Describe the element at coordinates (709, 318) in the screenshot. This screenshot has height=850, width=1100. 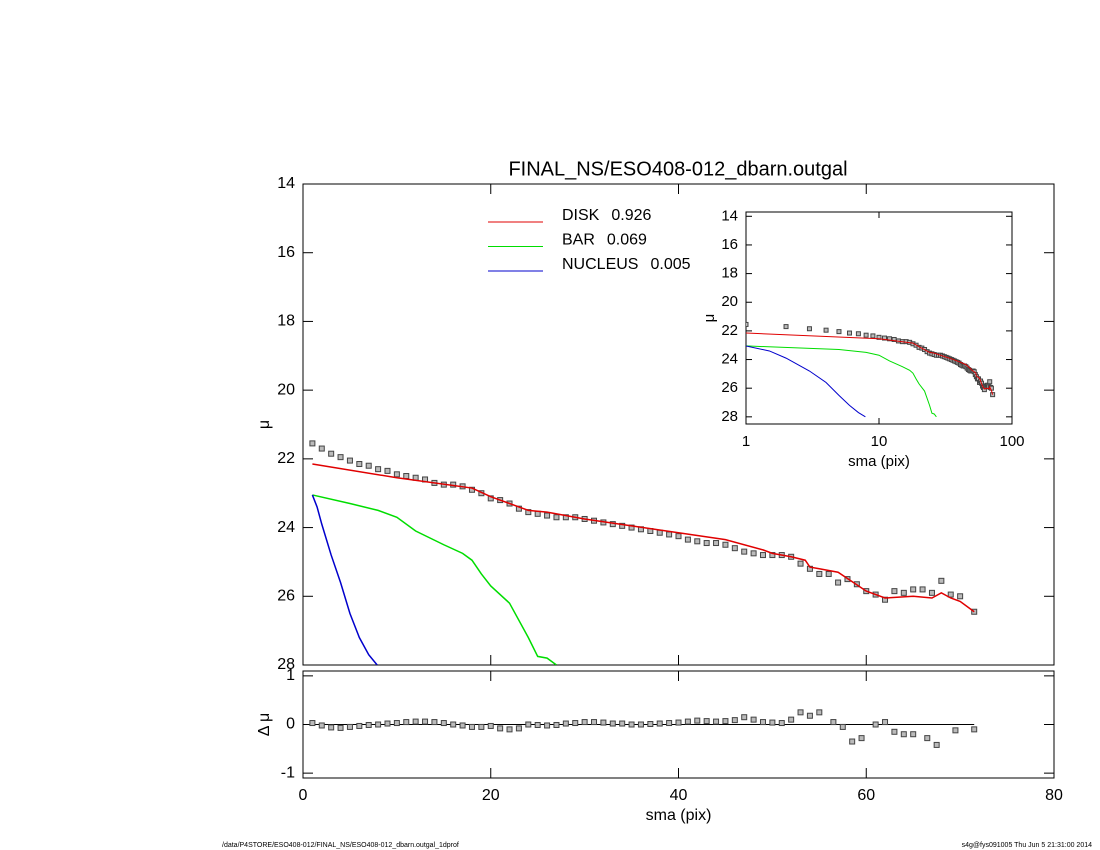
I see `y-axis-label: μ` at that location.